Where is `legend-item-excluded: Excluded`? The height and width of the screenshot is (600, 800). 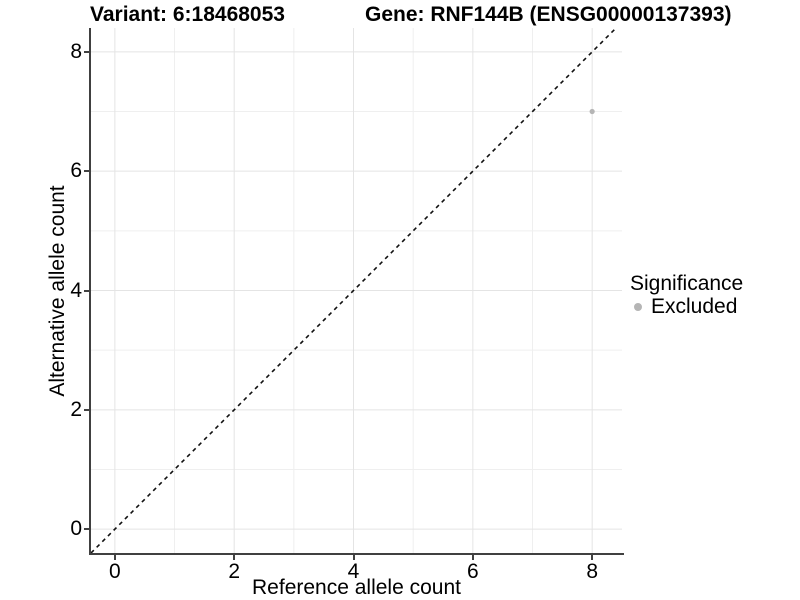
legend-item-excluded: Excluded is located at coordinates (686, 306).